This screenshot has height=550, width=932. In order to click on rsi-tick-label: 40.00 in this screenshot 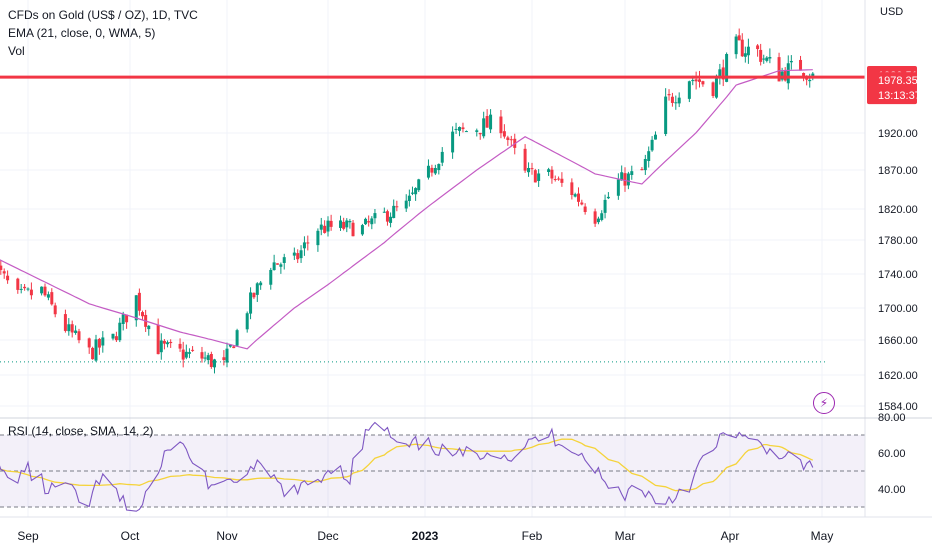, I will do `click(892, 490)`.